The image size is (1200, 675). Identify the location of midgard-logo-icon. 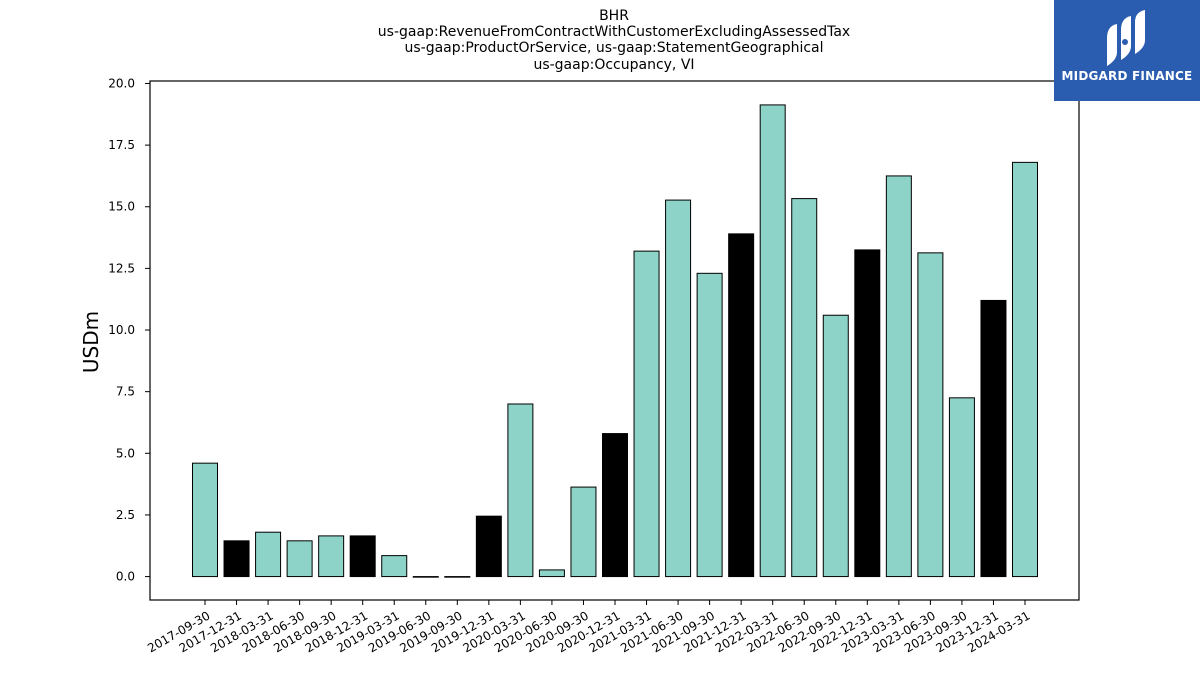
(1126, 38).